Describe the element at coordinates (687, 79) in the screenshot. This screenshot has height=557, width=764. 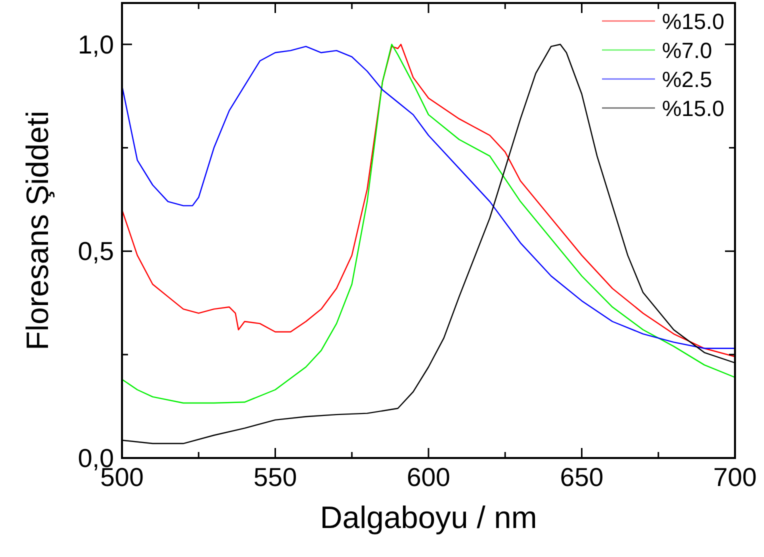
I see `legend-label: %2.5` at that location.